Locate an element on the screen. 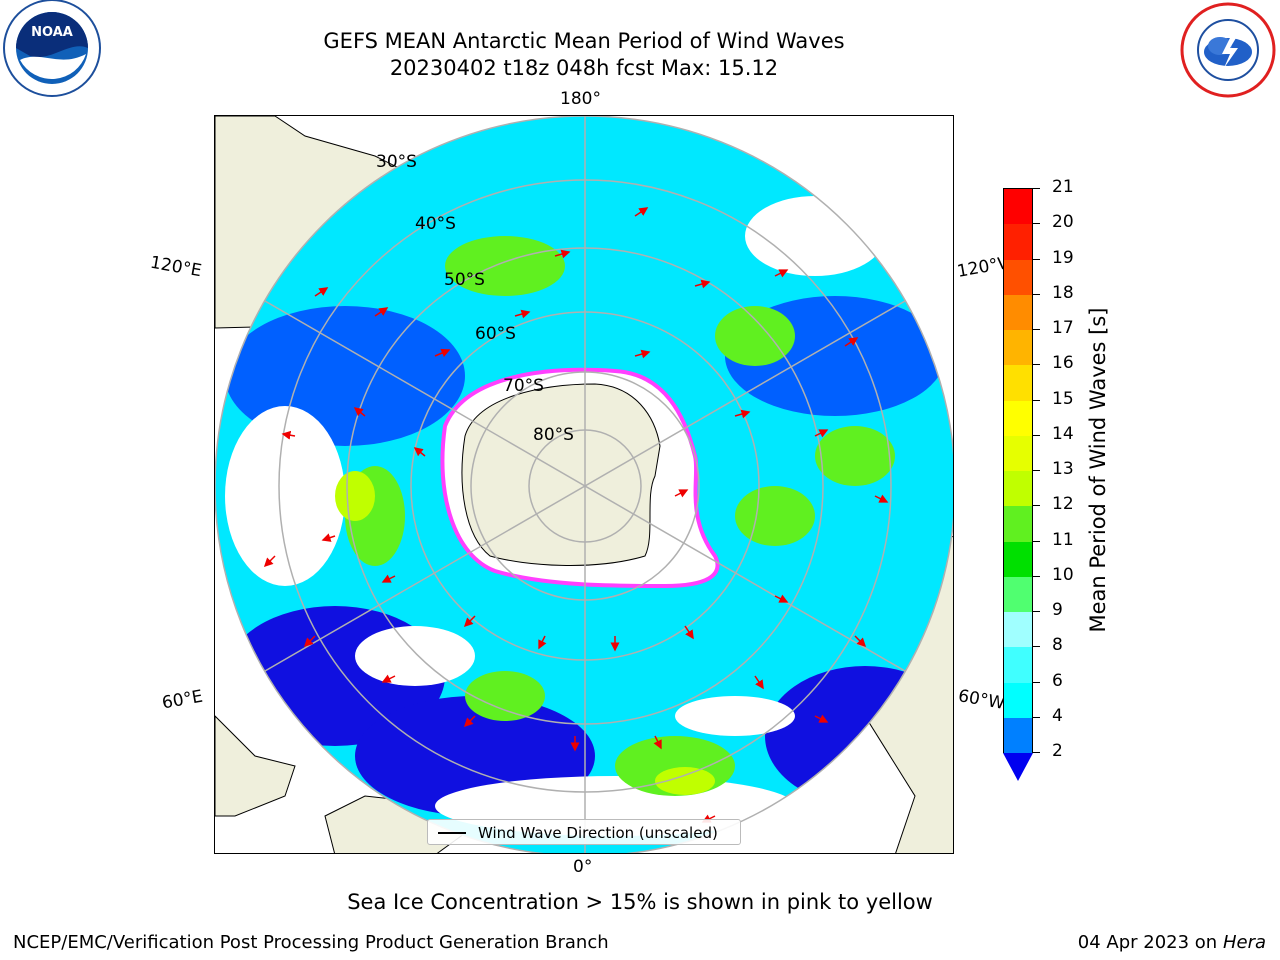 The image size is (1280, 960). colorbar-tick-label: 19 is located at coordinates (1063, 257).